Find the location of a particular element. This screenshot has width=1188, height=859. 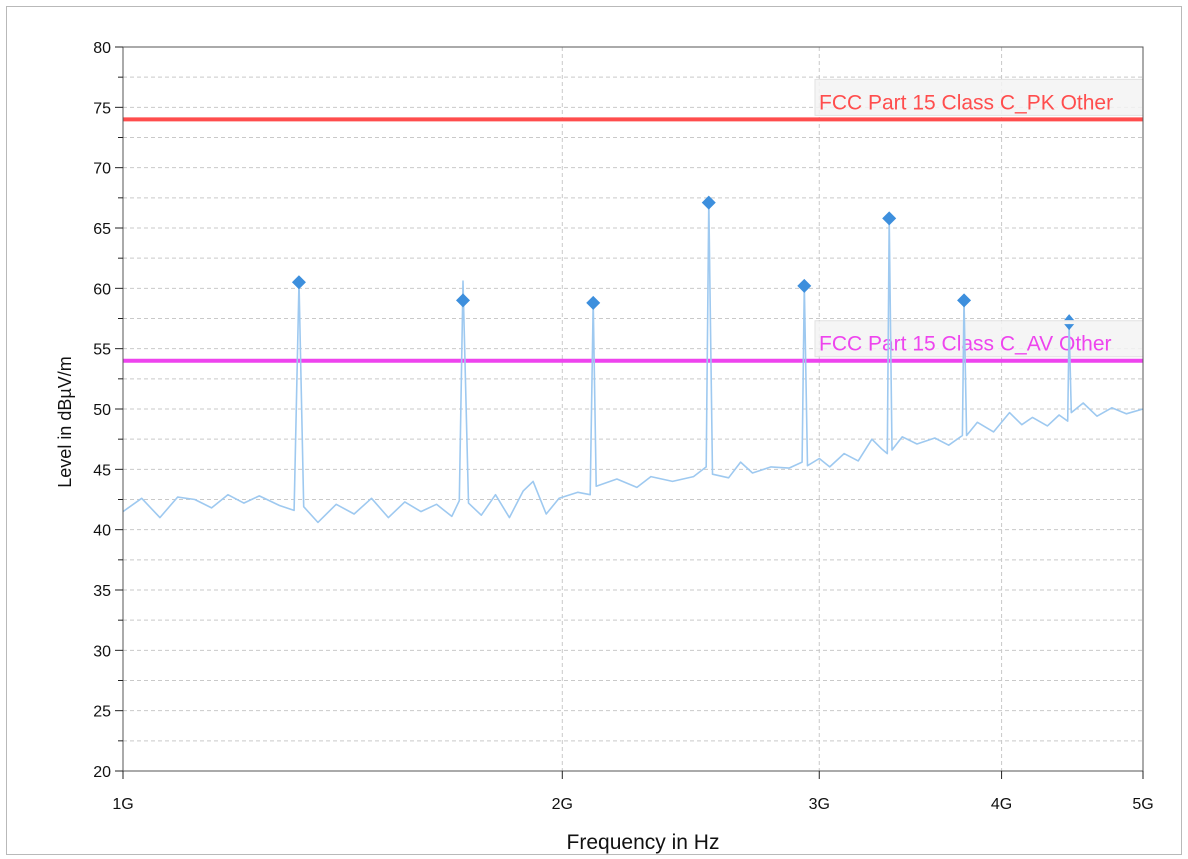

y-tick-label: 40 is located at coordinates (102, 531).